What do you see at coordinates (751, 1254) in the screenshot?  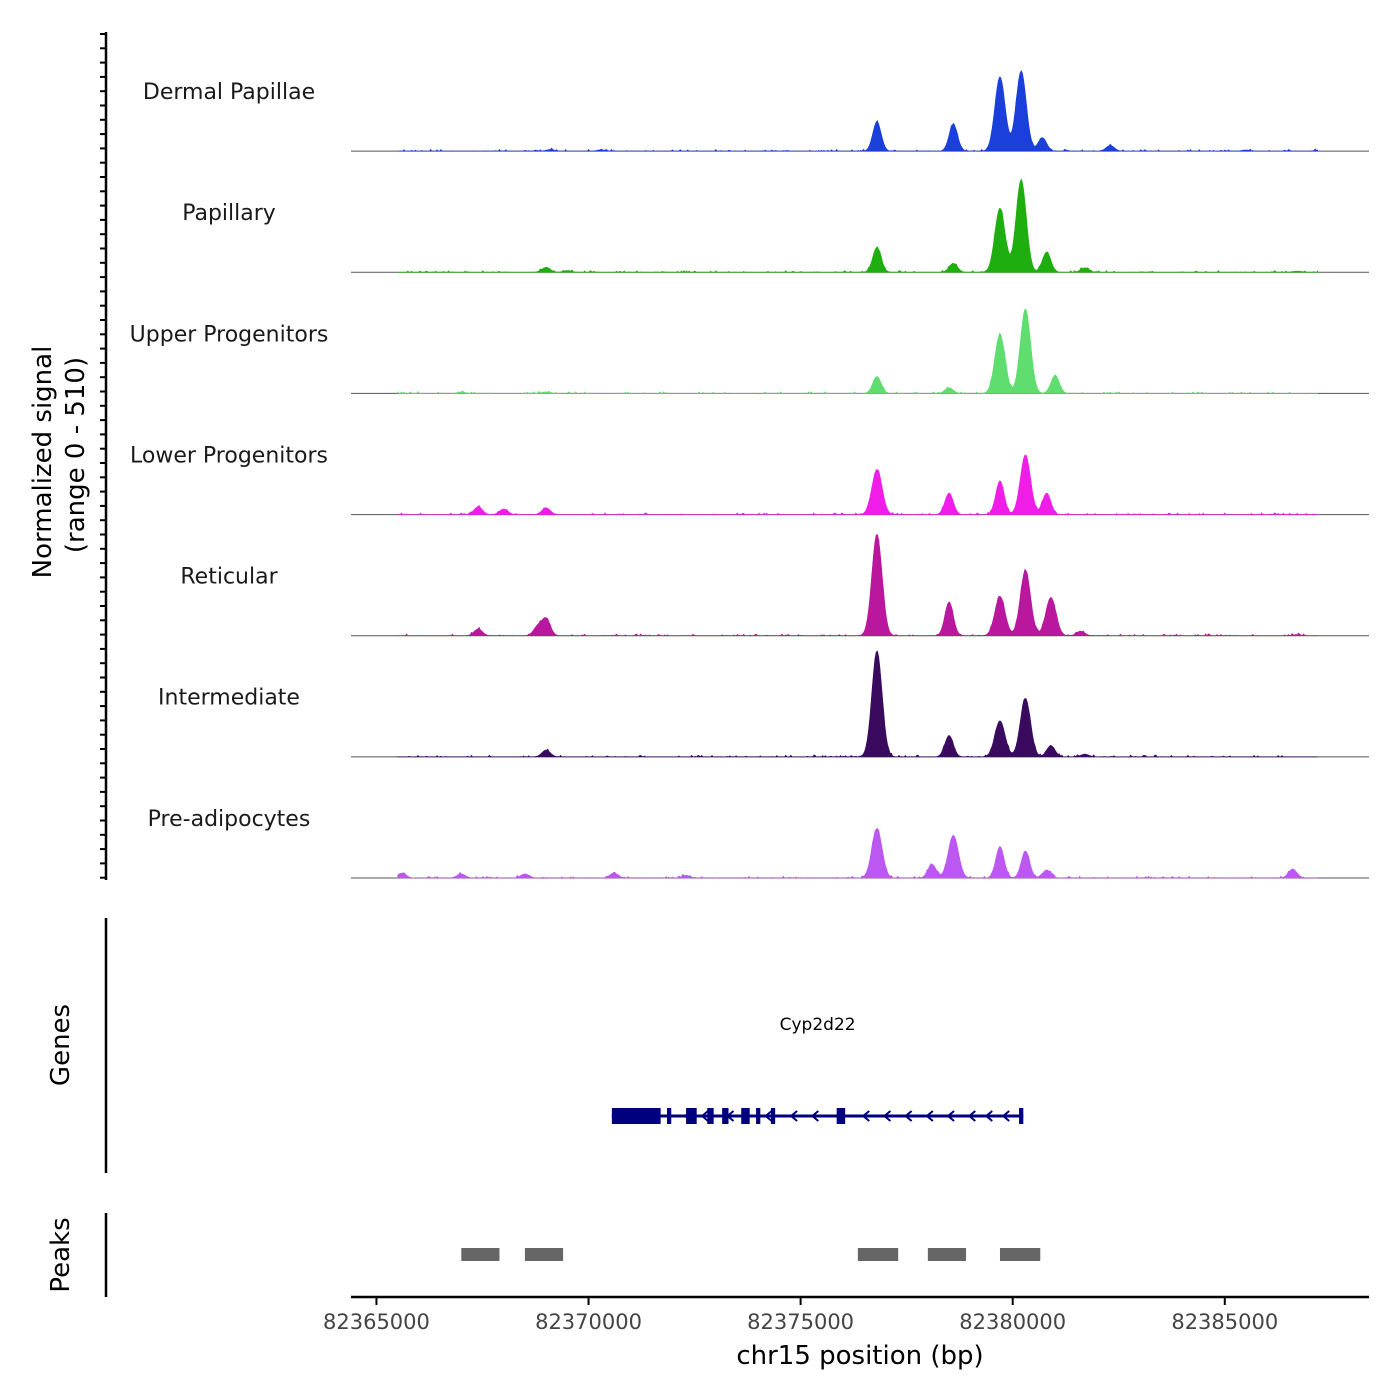 I see `peak-regions` at bounding box center [751, 1254].